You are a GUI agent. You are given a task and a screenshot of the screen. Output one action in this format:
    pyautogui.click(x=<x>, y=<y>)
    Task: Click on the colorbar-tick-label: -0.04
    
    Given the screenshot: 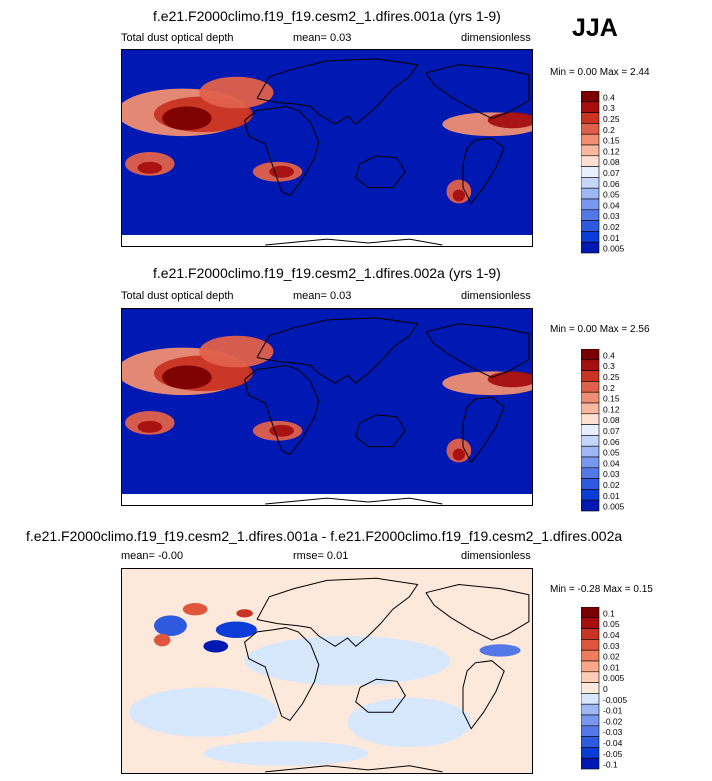 What is the action you would take?
    pyautogui.click(x=613, y=743)
    